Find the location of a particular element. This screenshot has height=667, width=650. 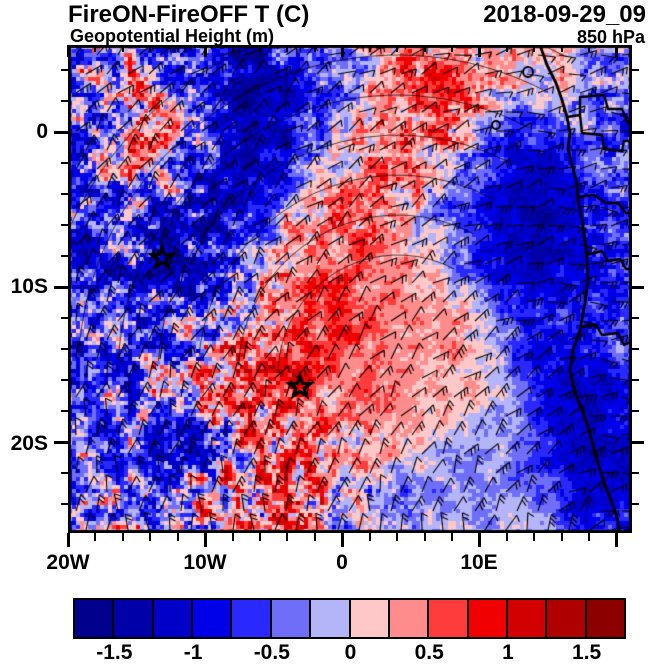

colorbar-tick-label: 1 is located at coordinates (508, 652).